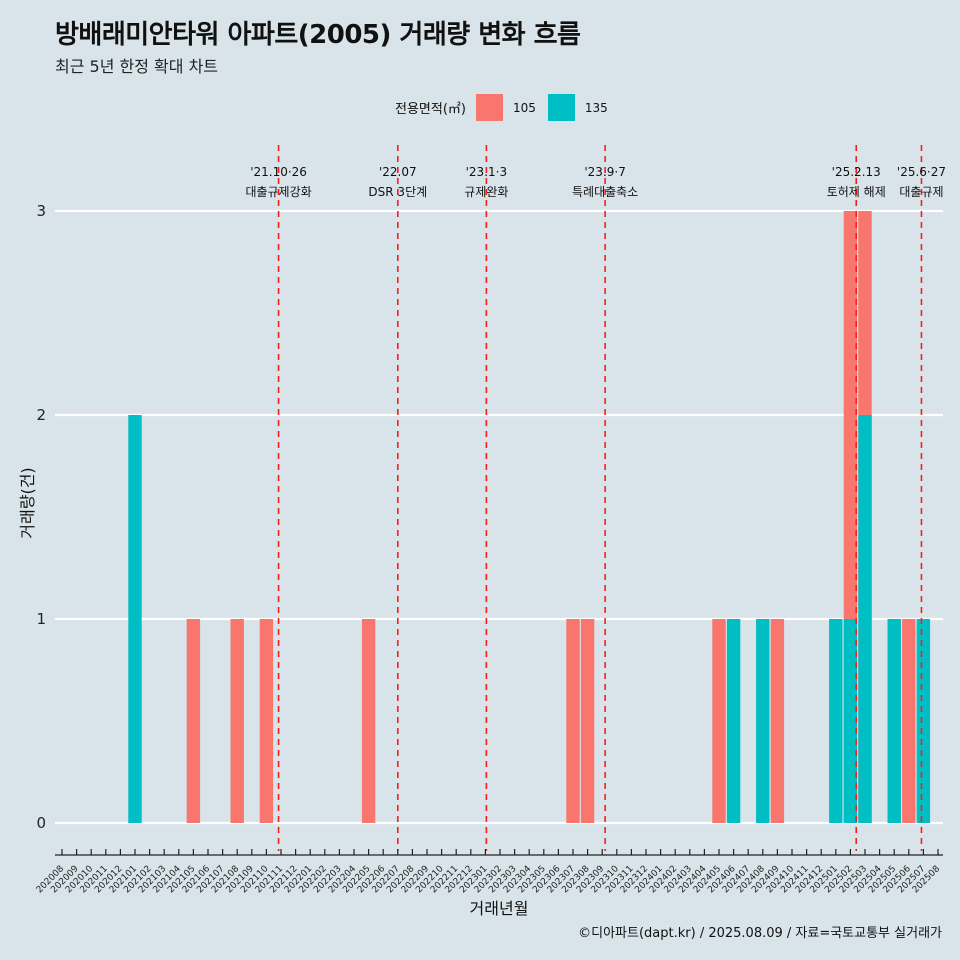 The width and height of the screenshot is (960, 960). I want to click on legend-label-135: 135, so click(596, 107).